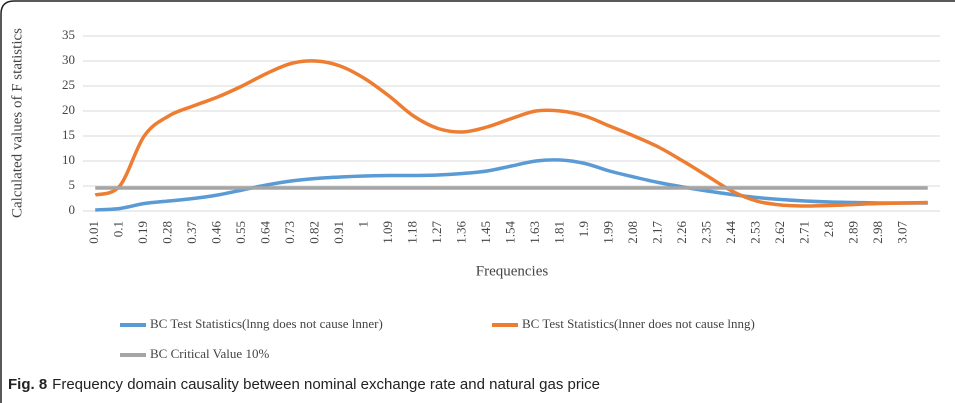 The width and height of the screenshot is (955, 403). What do you see at coordinates (705, 232) in the screenshot?
I see `x-tick-label: 2.35` at bounding box center [705, 232].